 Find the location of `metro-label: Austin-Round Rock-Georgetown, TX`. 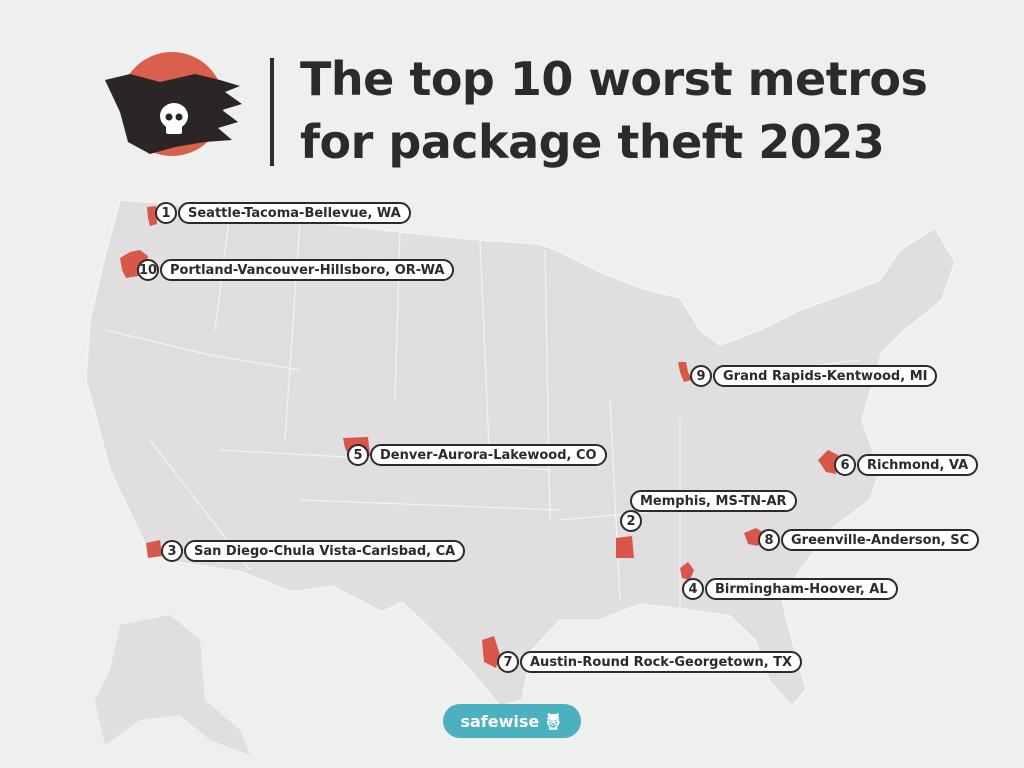

metro-label: Austin-Round Rock-Georgetown, TX is located at coordinates (661, 662).